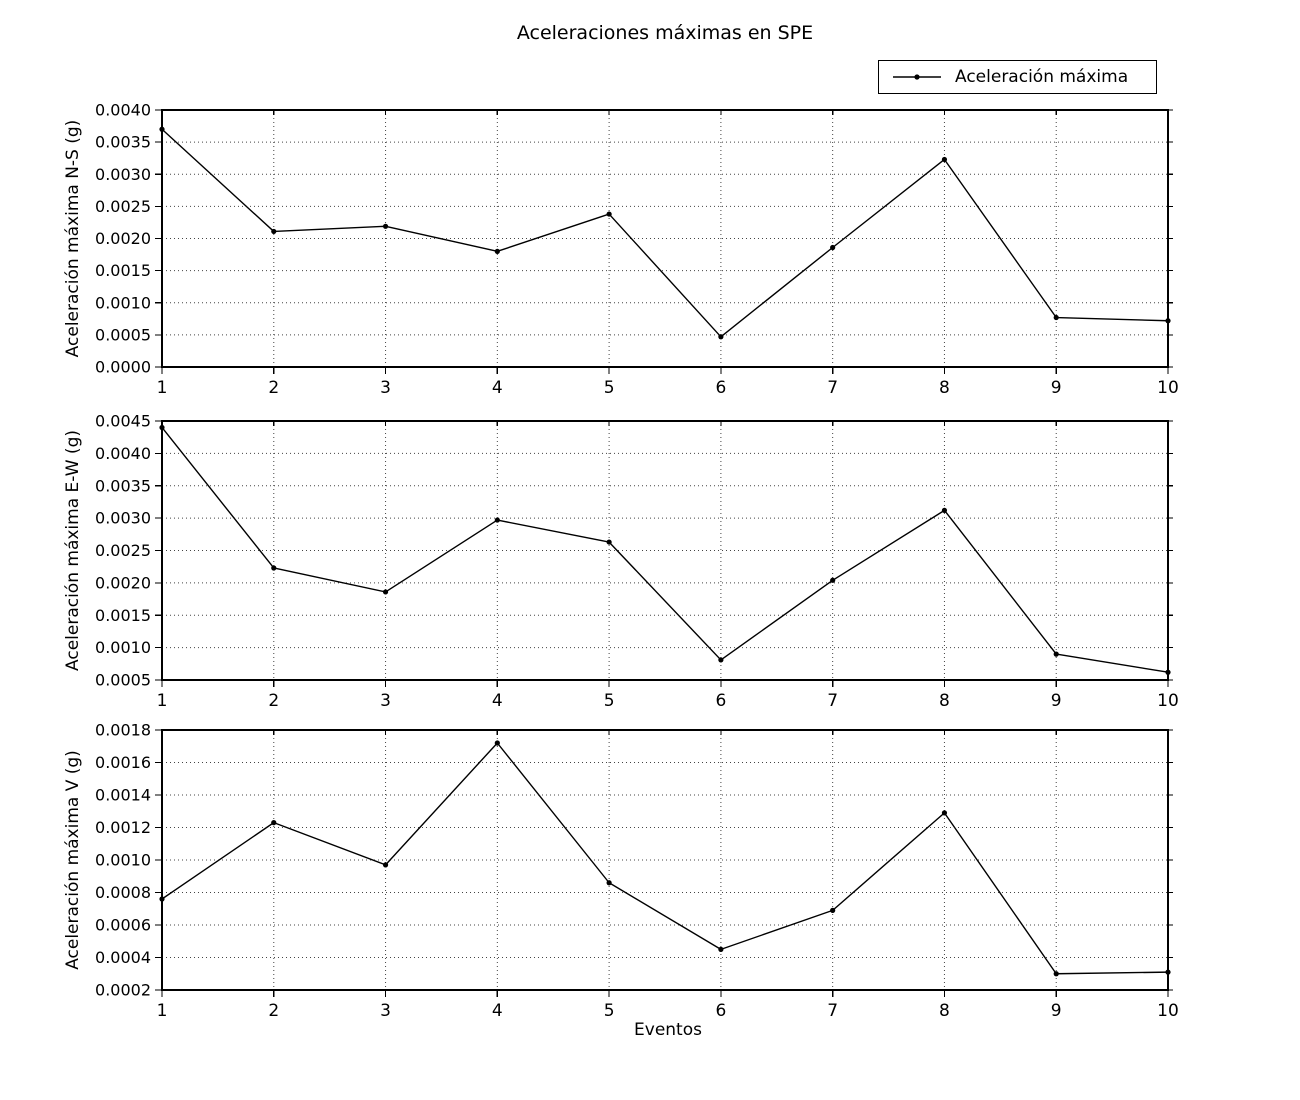 Image resolution: width=1300 pixels, height=1100 pixels. Describe the element at coordinates (123, 367) in the screenshot. I see `y-tick-label: 0.0000` at that location.